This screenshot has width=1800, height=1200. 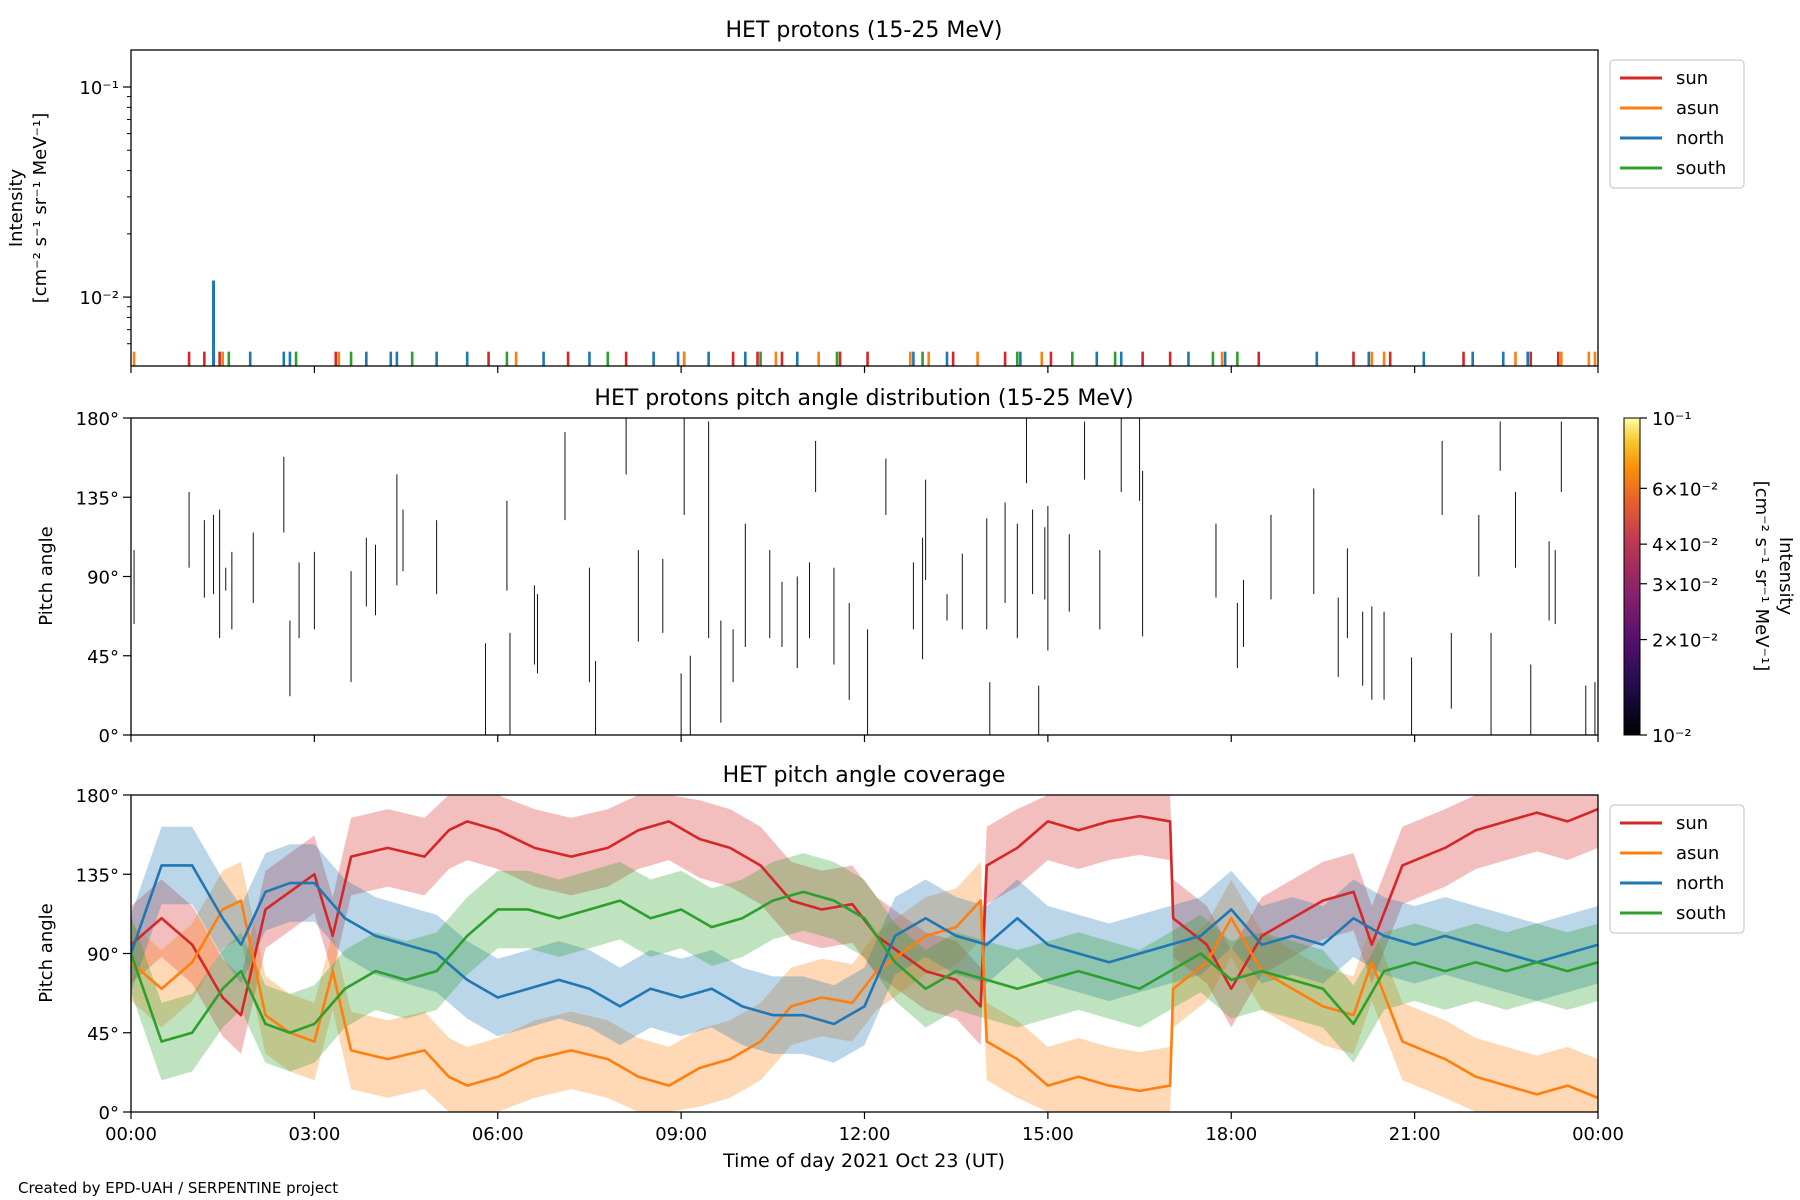 What do you see at coordinates (1697, 108) in the screenshot?
I see `intensity-legend-label-asun: asun` at bounding box center [1697, 108].